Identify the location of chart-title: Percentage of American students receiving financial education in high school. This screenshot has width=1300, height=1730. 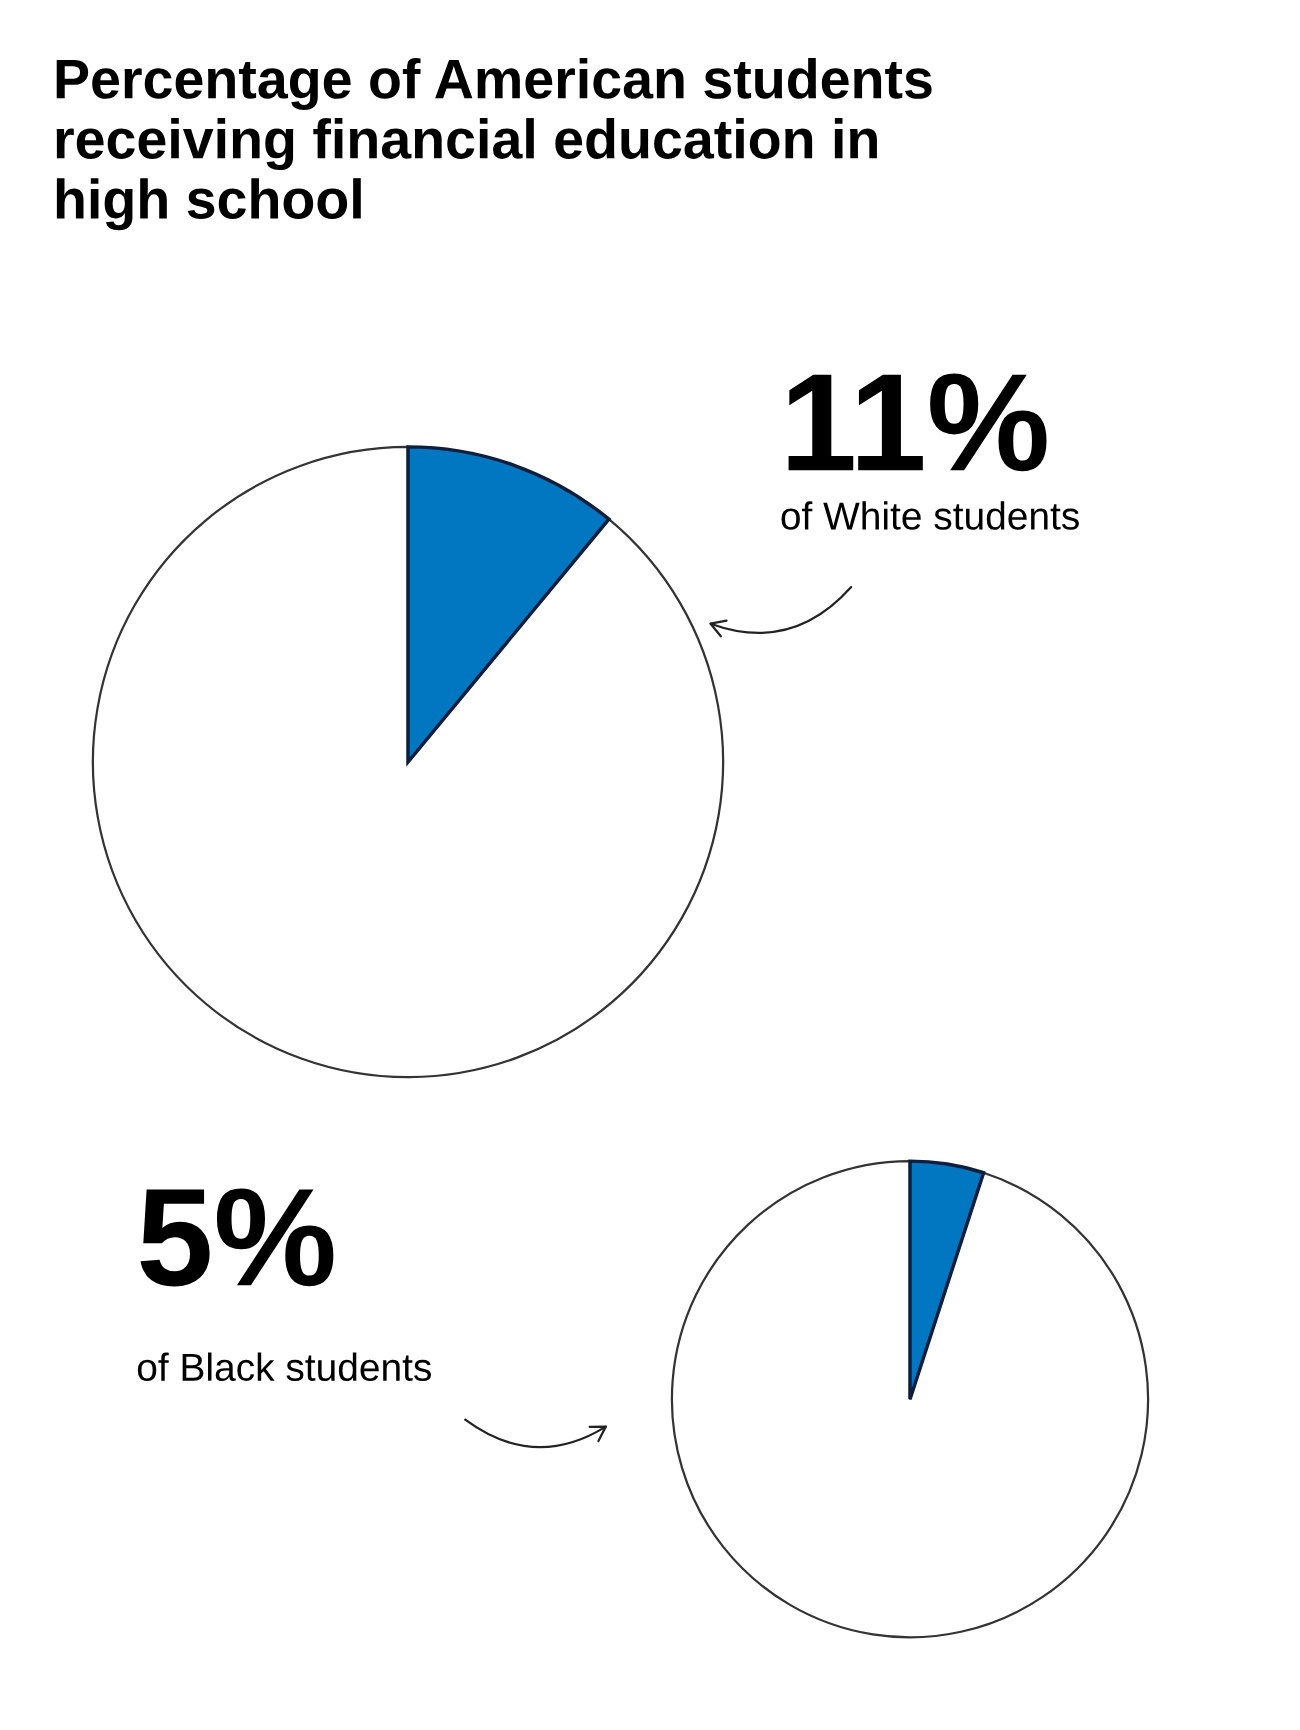
(494, 144).